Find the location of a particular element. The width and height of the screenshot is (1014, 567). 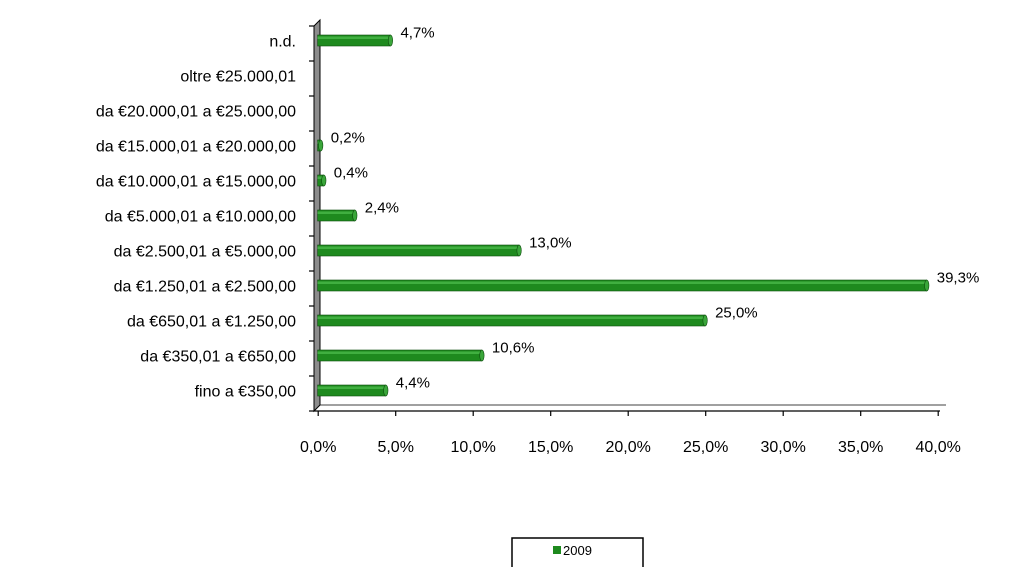

category-label: da €20.000,01 a €25.000,00 is located at coordinates (196, 112).